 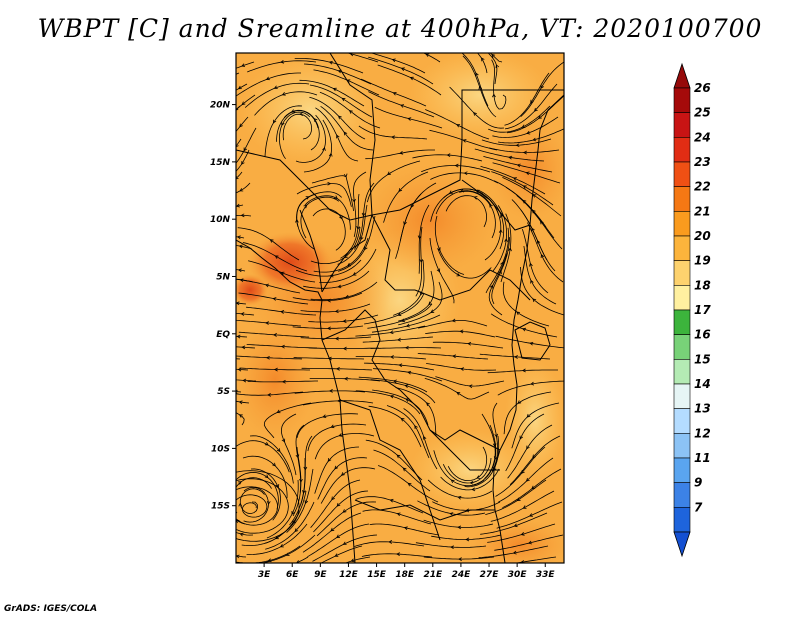 What do you see at coordinates (702, 162) in the screenshot?
I see `colorbar-label: 23` at bounding box center [702, 162].